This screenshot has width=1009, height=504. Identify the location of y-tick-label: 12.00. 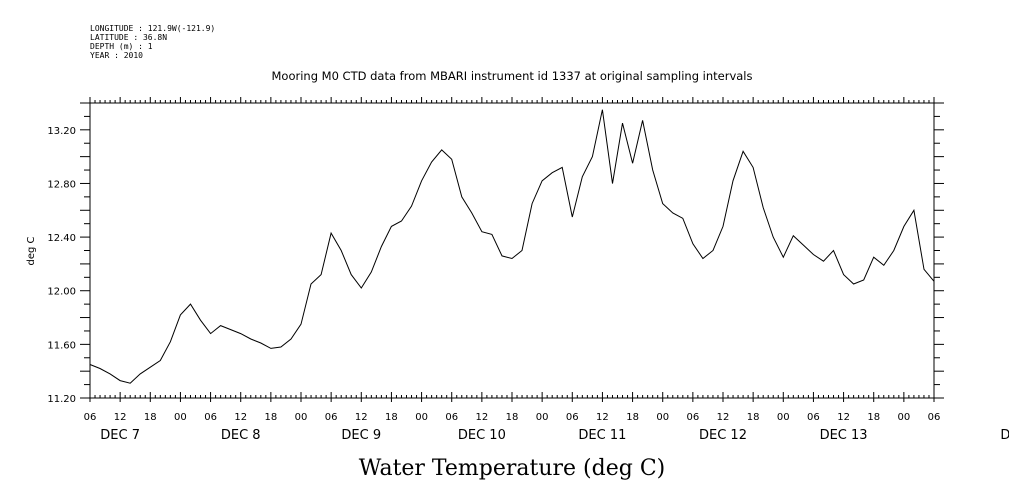
(61, 292).